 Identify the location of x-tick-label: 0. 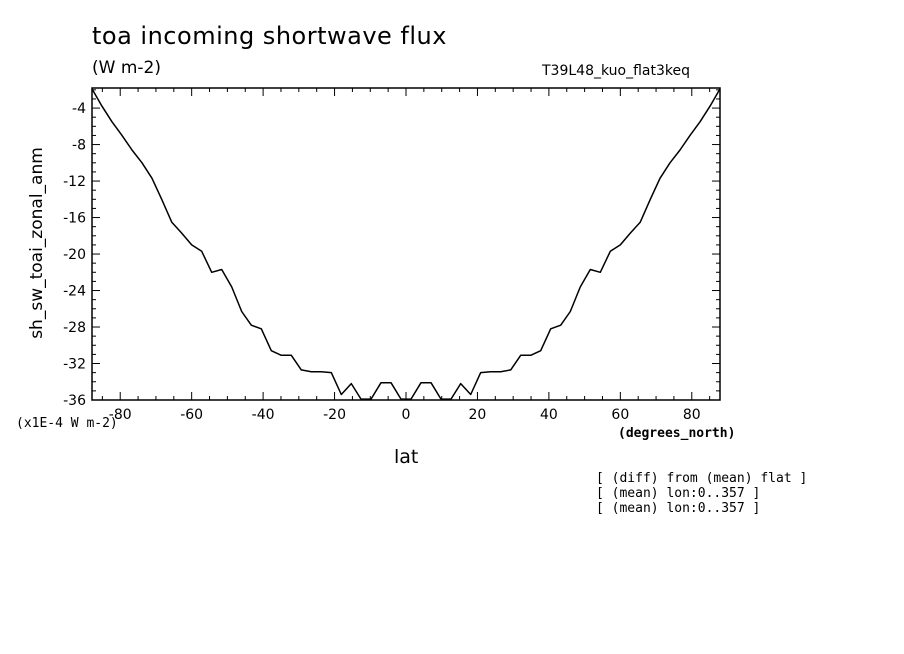
(406, 415).